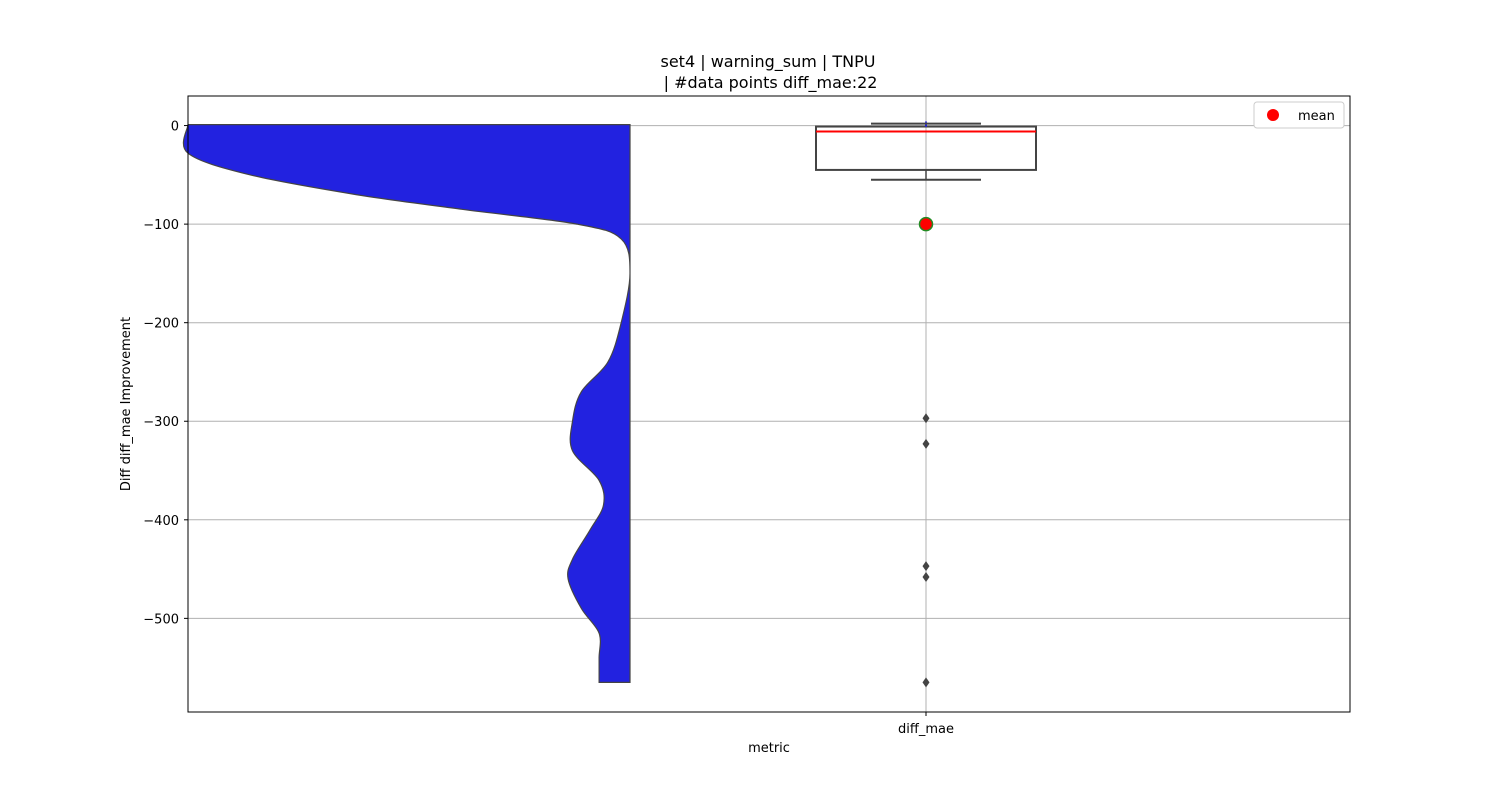  What do you see at coordinates (161, 422) in the screenshot?
I see `y-tick-label: −300` at bounding box center [161, 422].